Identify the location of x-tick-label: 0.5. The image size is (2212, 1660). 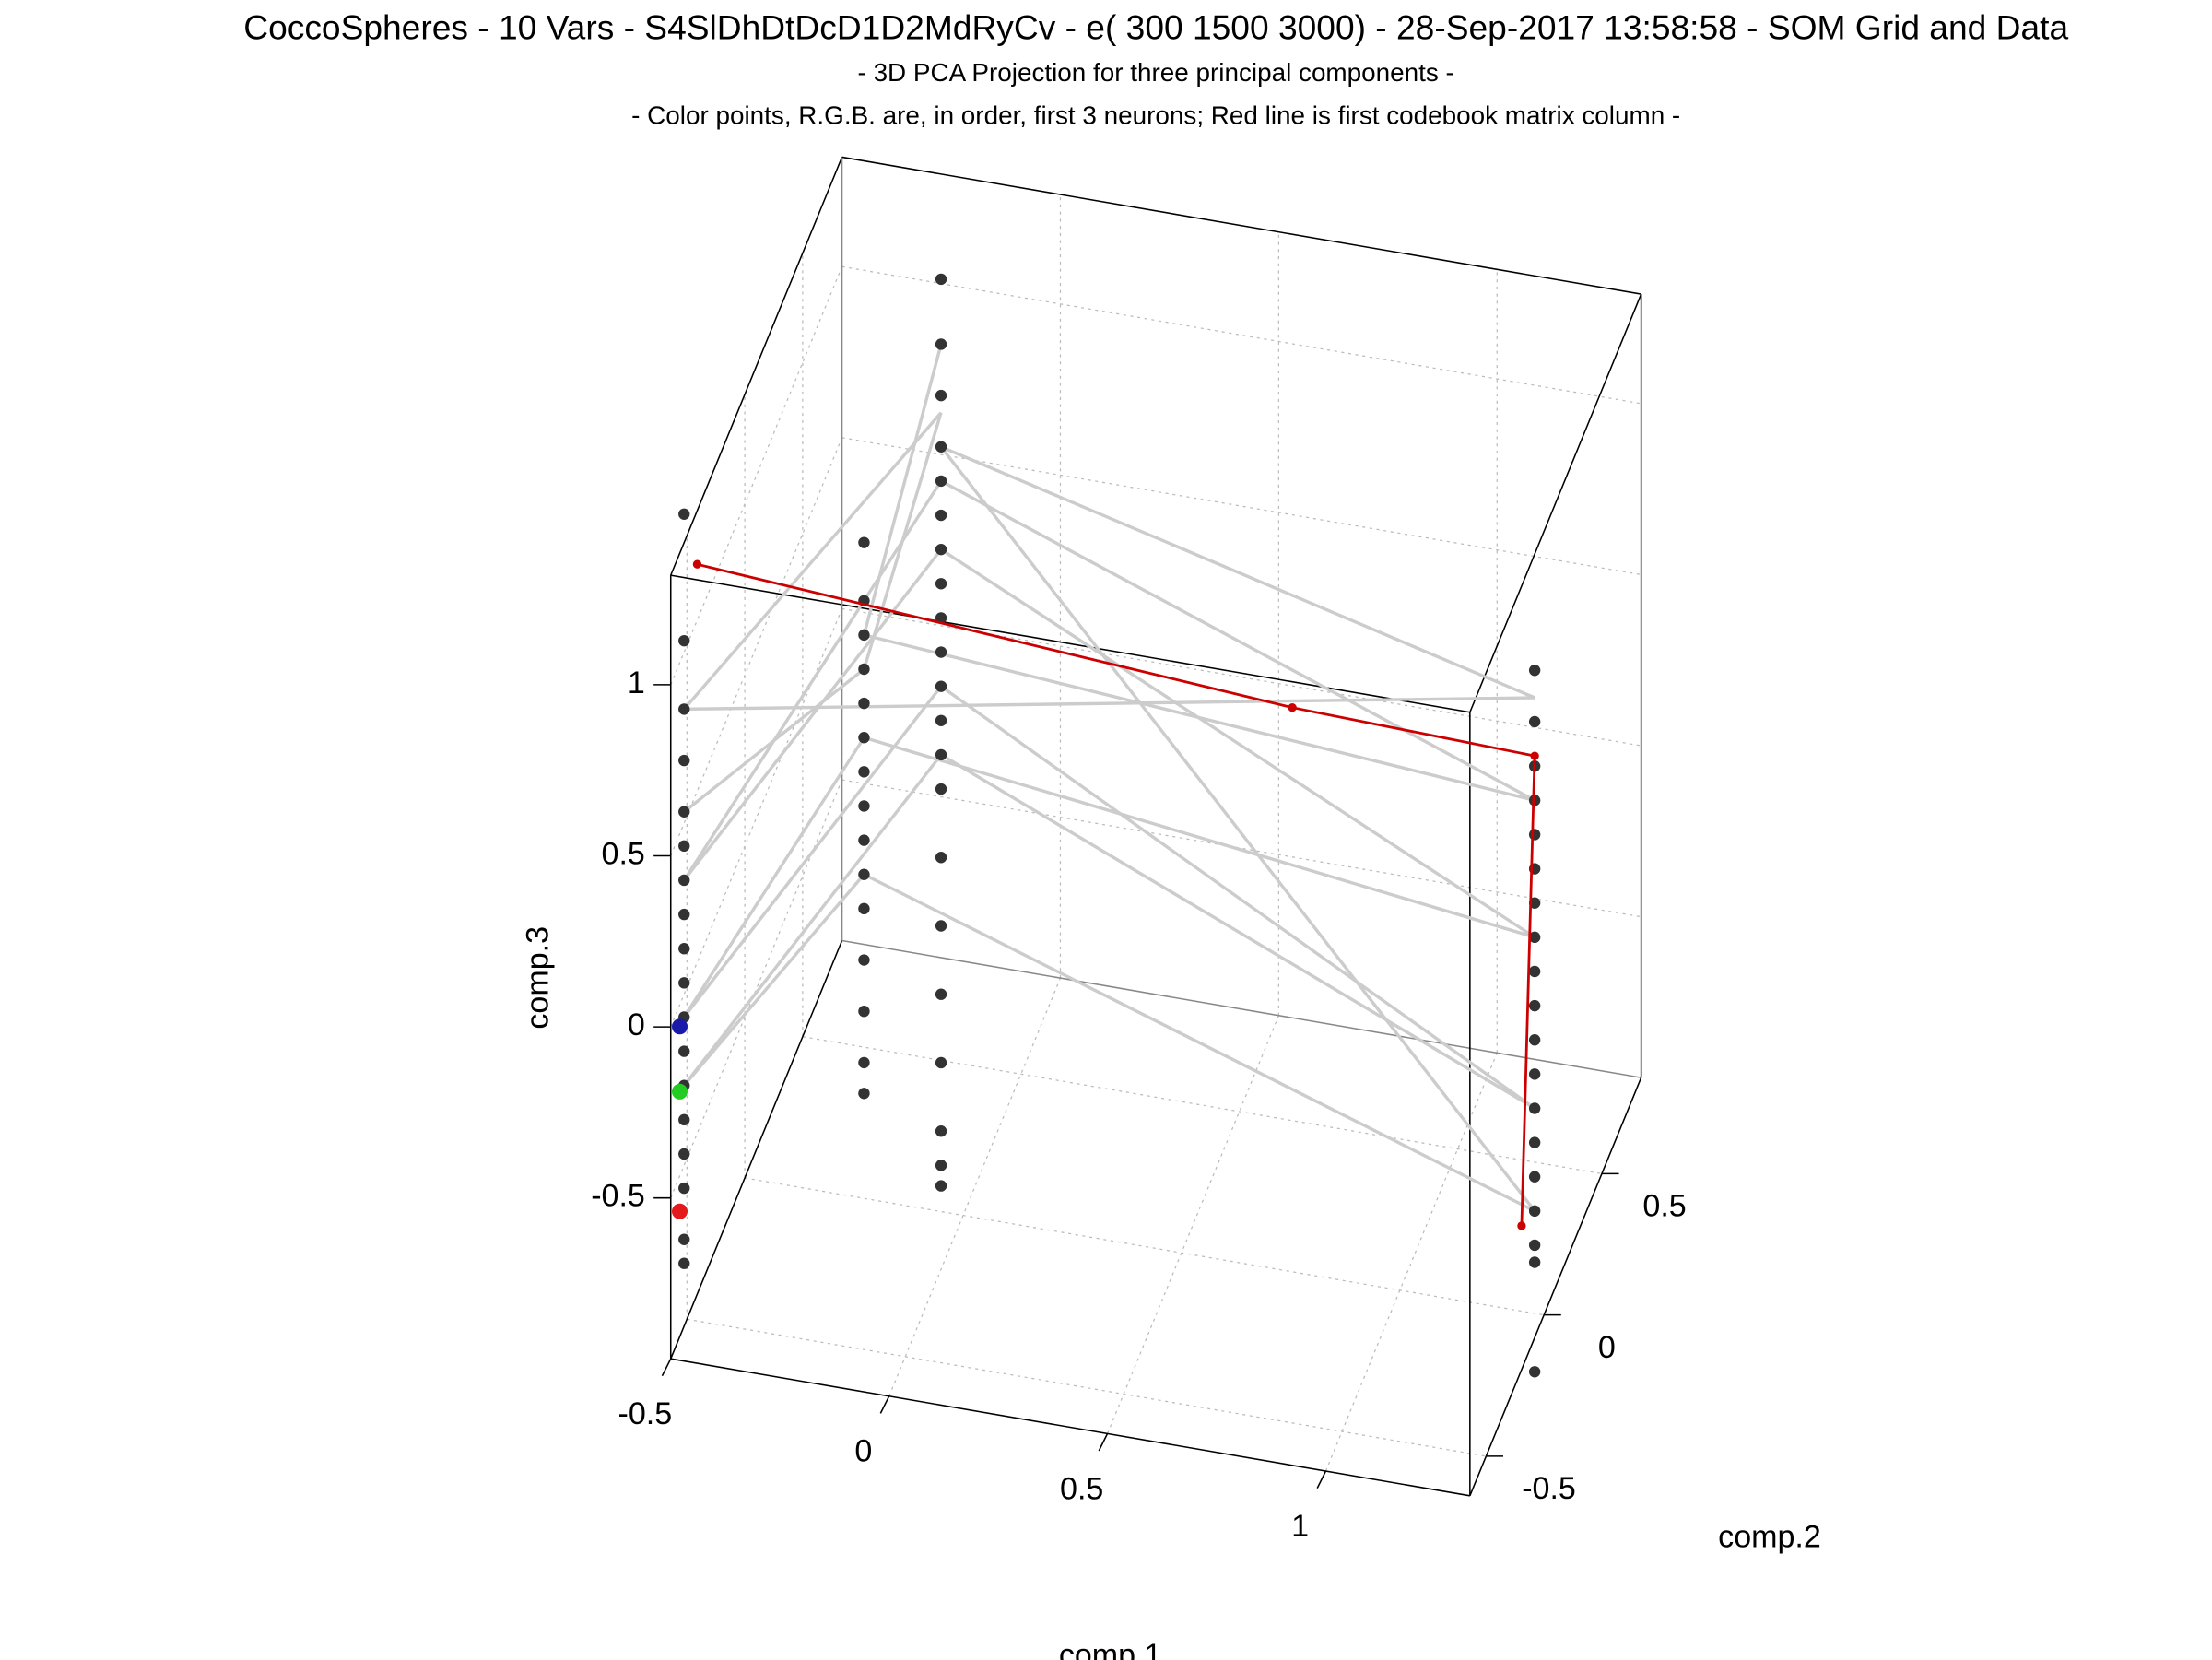
(1081, 1488).